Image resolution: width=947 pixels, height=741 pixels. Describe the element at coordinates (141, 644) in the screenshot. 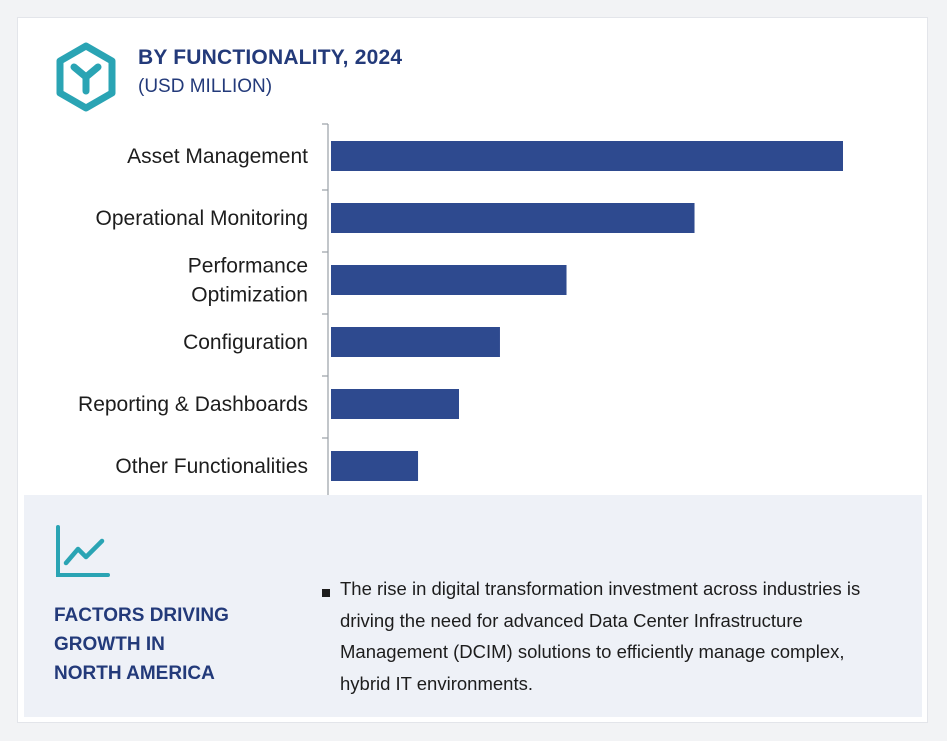

I see `factors-heading: FACTORS DRIVING GROWTH IN NORTH AMERICA` at that location.